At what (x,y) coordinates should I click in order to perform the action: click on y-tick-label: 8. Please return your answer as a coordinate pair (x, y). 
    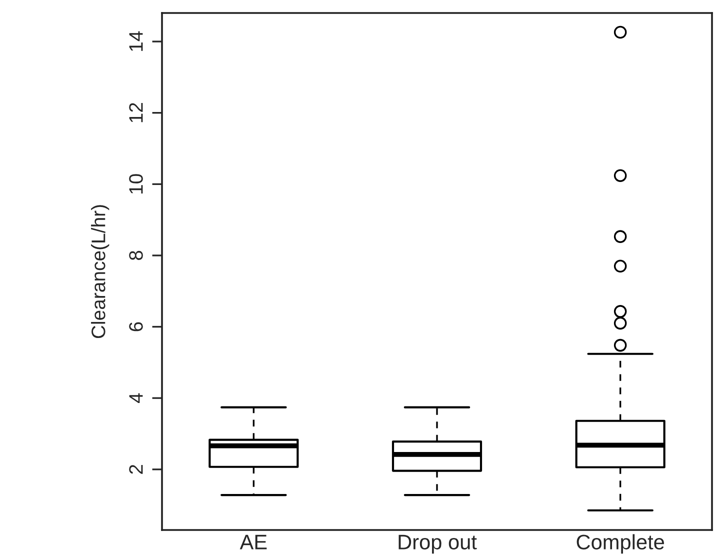
    Looking at the image, I should click on (136, 255).